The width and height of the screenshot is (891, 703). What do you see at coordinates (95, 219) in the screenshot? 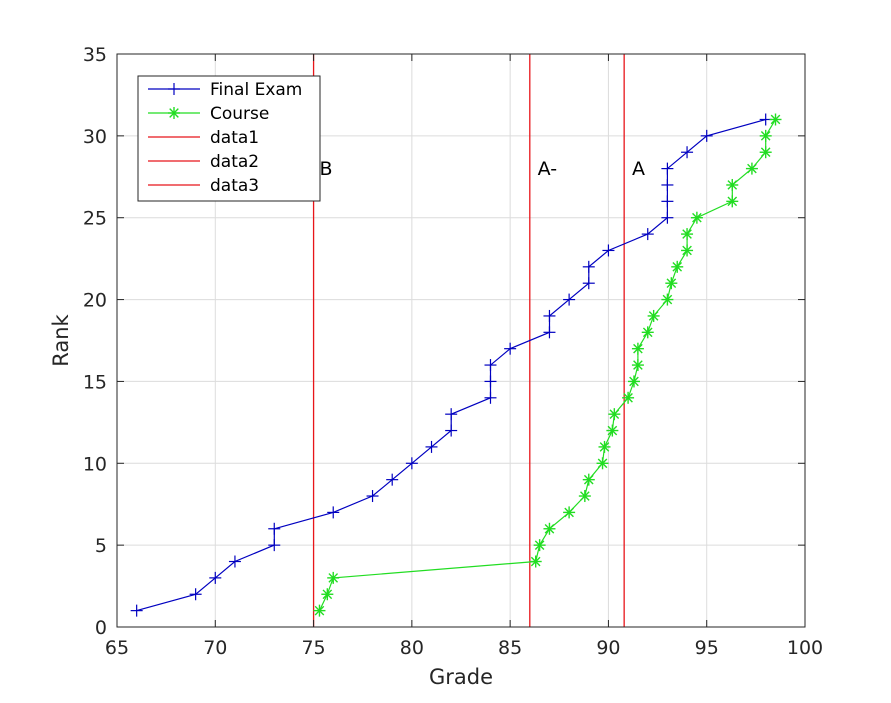
I see `y-tick-label: 25` at bounding box center [95, 219].